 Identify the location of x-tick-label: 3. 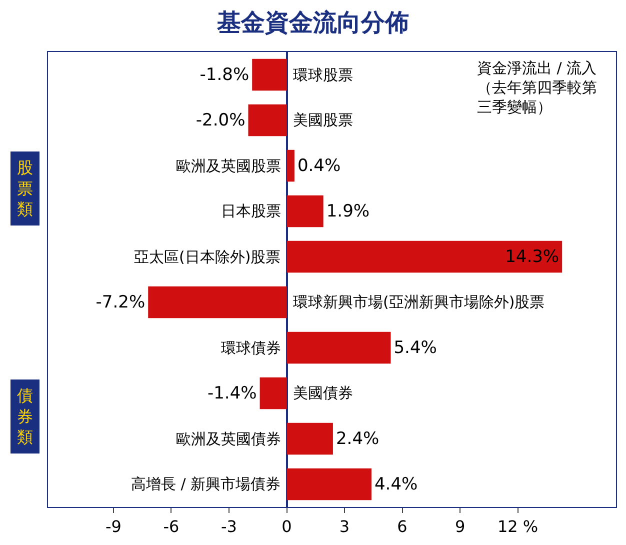
(344, 526).